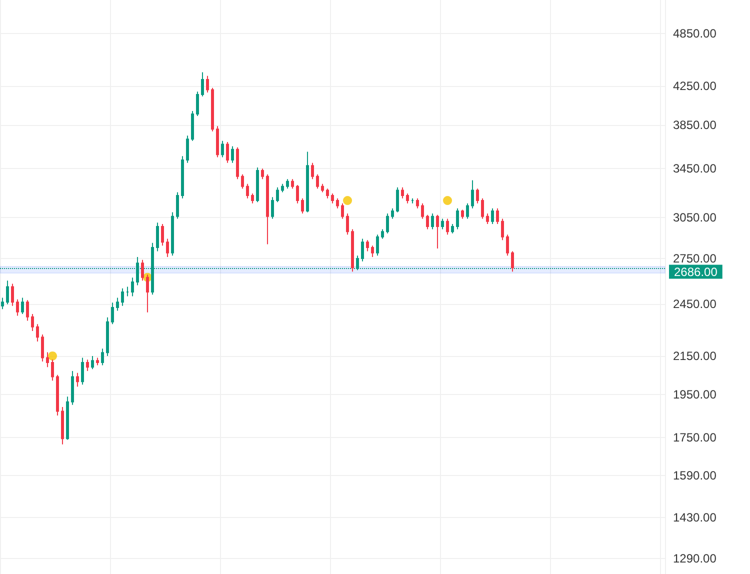  What do you see at coordinates (695, 517) in the screenshot?
I see `y-tick-label: 1430.00` at bounding box center [695, 517].